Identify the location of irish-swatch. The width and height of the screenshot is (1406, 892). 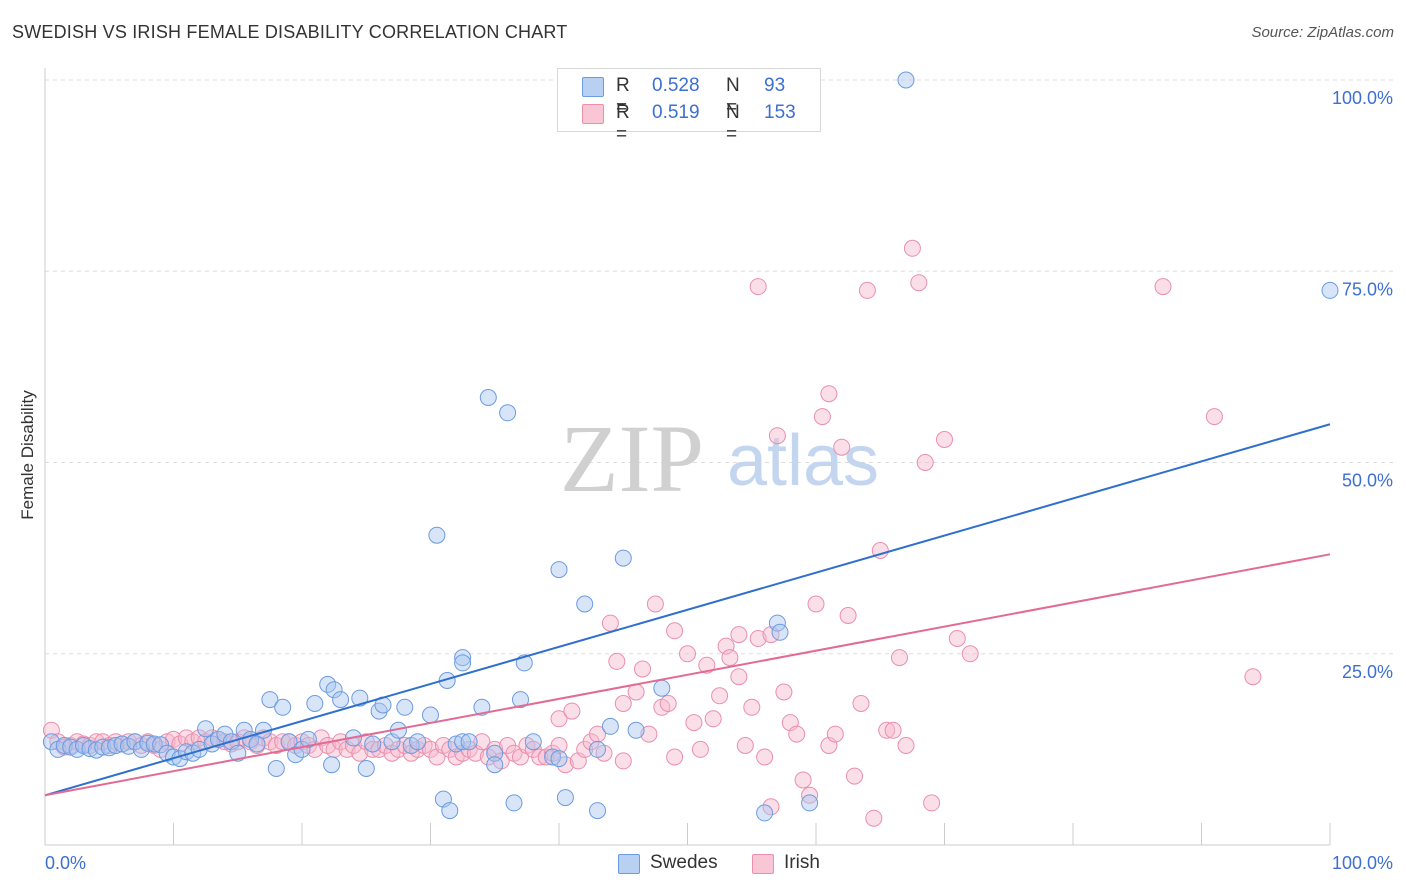
(593, 114).